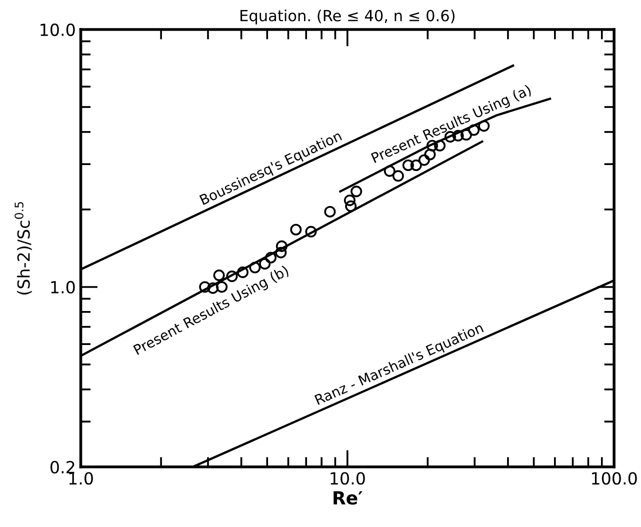 This screenshot has height=527, width=641. What do you see at coordinates (614, 478) in the screenshot?
I see `x-tick-label: 100.0` at bounding box center [614, 478].